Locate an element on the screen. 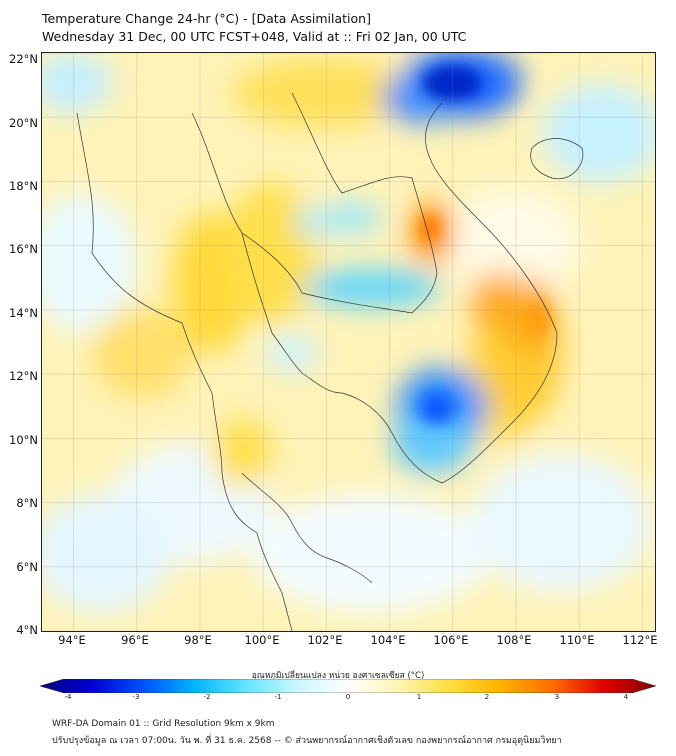  lat-label-18: 18°N is located at coordinates (23, 186).